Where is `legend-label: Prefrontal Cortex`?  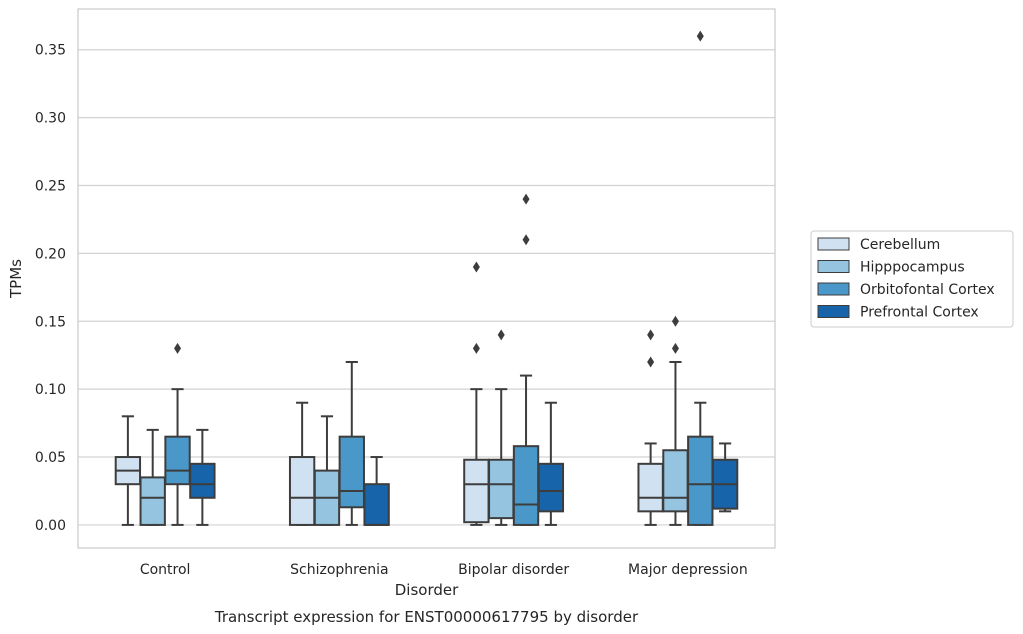 legend-label: Prefrontal Cortex is located at coordinates (919, 313).